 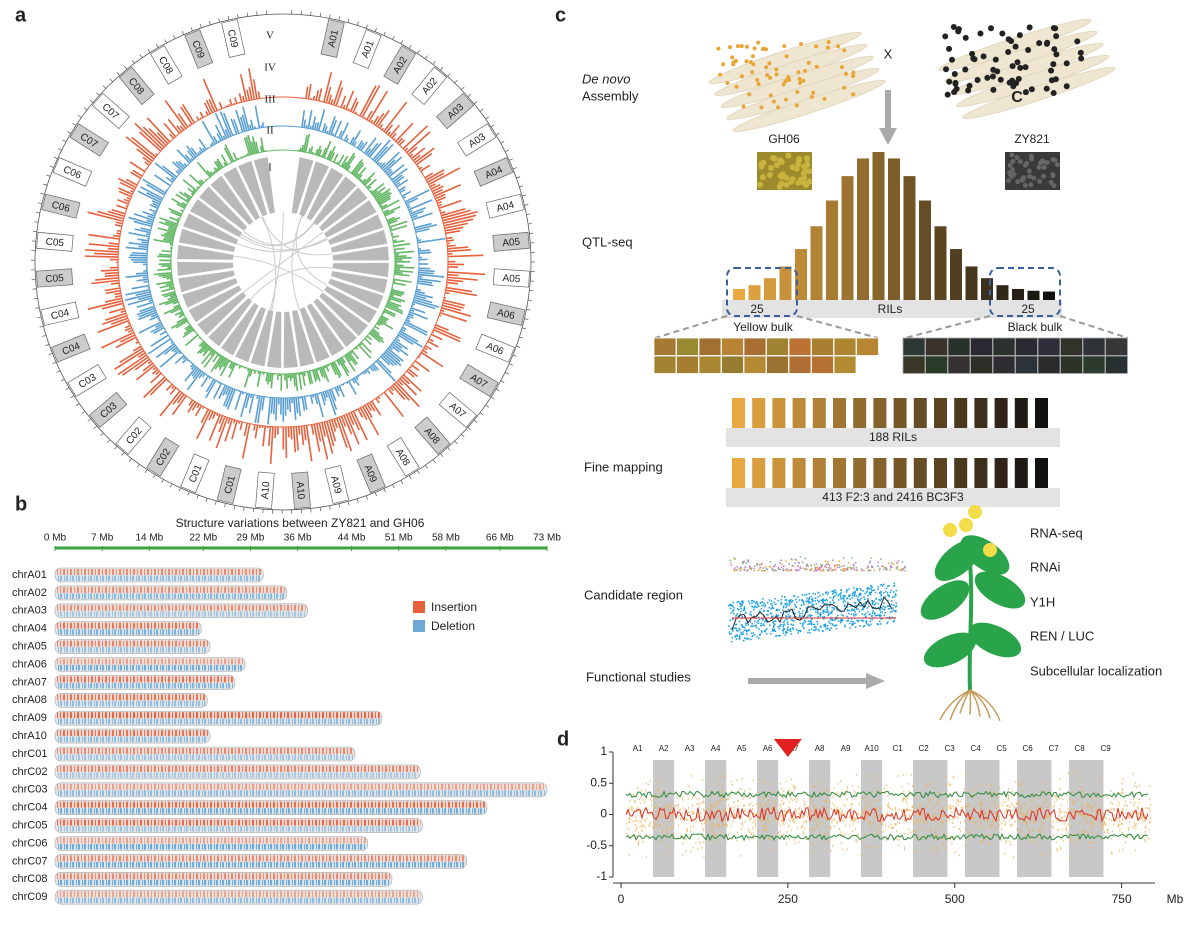 I want to click on chromosome-label: A8, so click(x=820, y=748).